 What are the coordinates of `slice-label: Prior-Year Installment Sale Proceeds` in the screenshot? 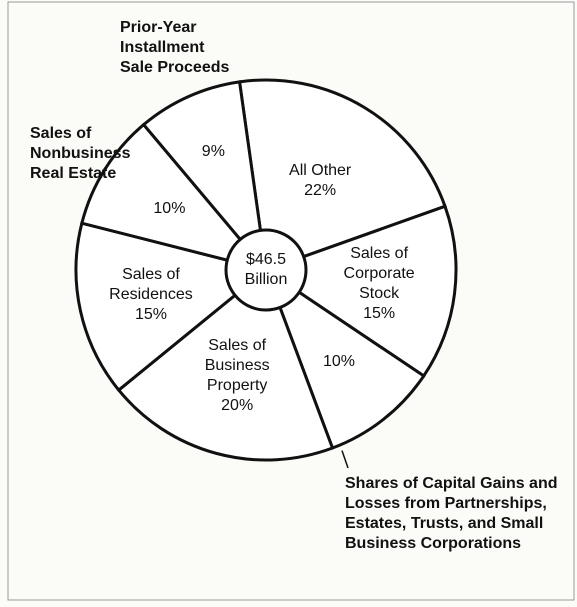 It's located at (175, 47).